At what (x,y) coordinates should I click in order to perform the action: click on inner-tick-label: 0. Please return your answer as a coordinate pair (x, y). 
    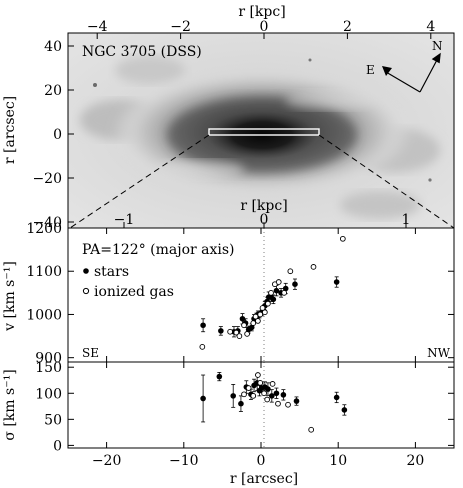
    Looking at the image, I should click on (264, 220).